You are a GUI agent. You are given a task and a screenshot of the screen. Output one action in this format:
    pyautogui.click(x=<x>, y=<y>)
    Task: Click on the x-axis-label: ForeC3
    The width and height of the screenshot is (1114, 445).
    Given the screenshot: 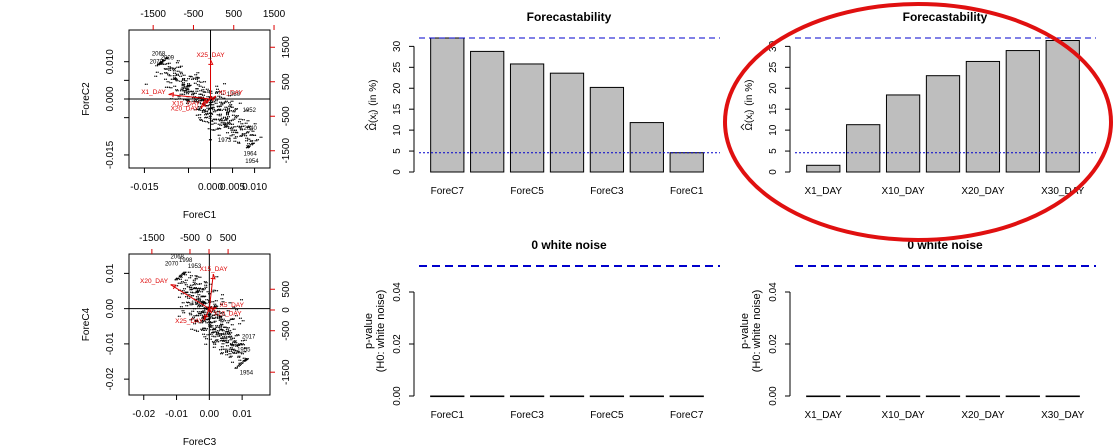 What is the action you would take?
    pyautogui.click(x=200, y=441)
    